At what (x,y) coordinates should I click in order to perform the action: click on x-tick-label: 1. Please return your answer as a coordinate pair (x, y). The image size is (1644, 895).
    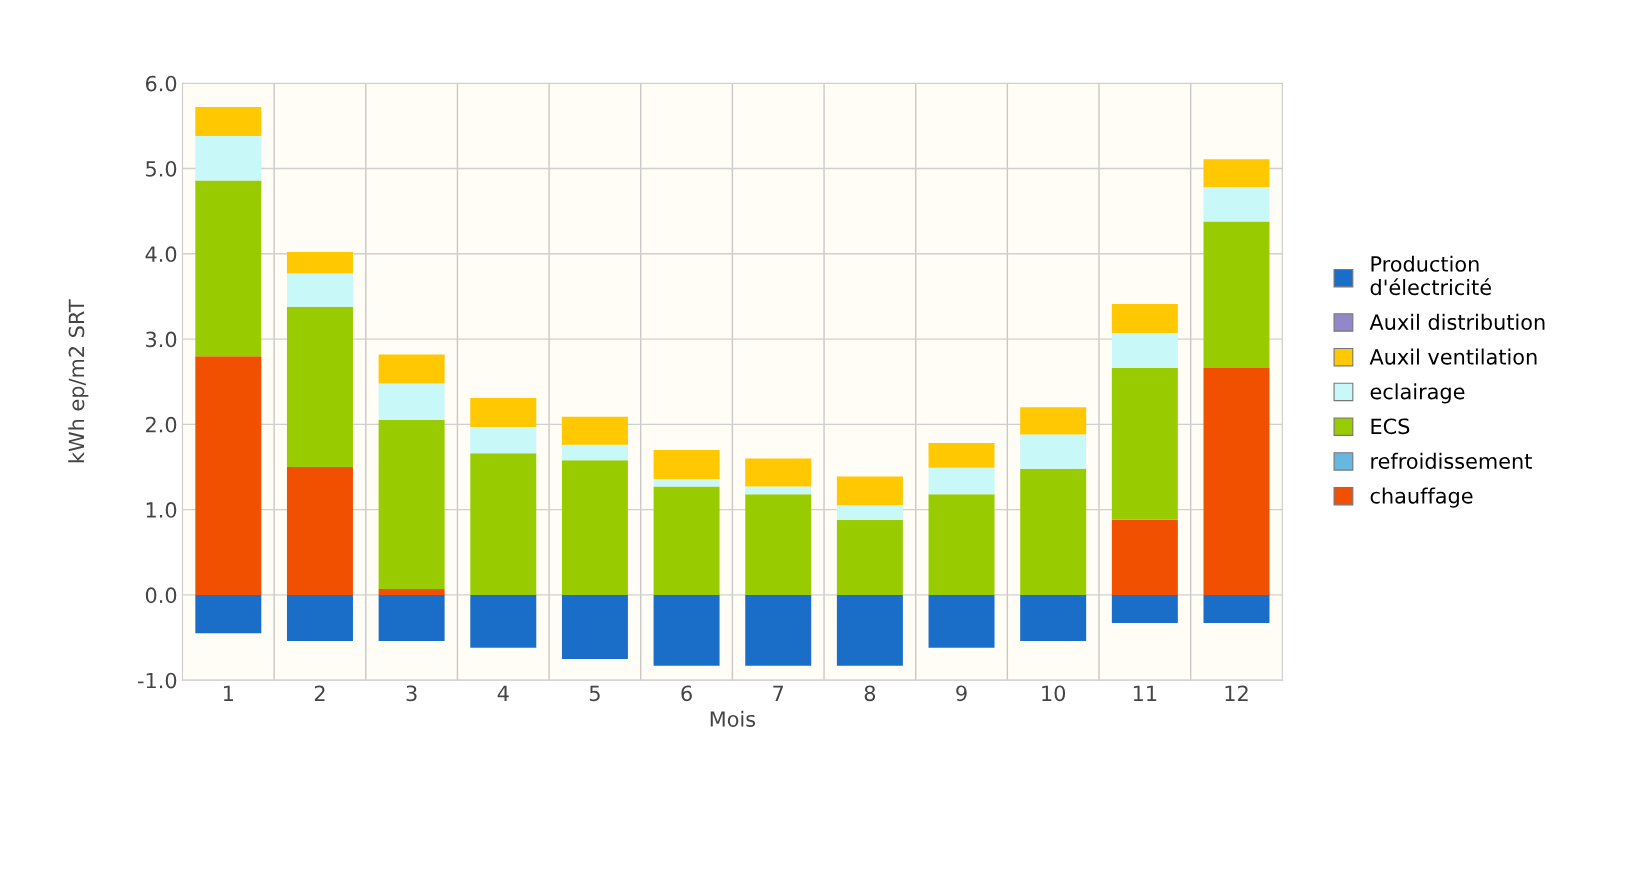
    Looking at the image, I should click on (228, 693).